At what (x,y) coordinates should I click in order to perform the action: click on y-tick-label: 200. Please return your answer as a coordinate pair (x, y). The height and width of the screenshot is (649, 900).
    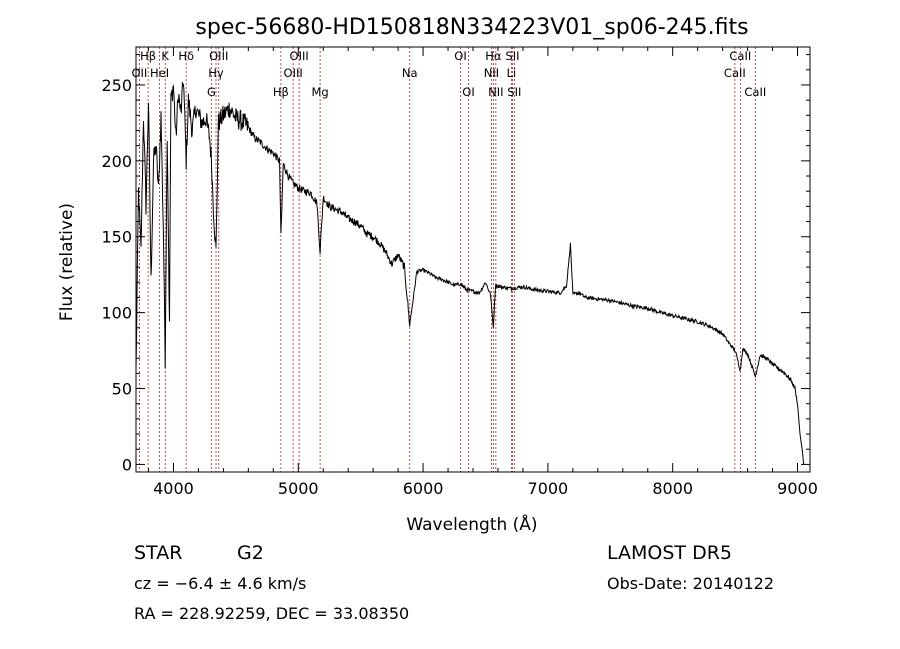
    Looking at the image, I should click on (116, 161).